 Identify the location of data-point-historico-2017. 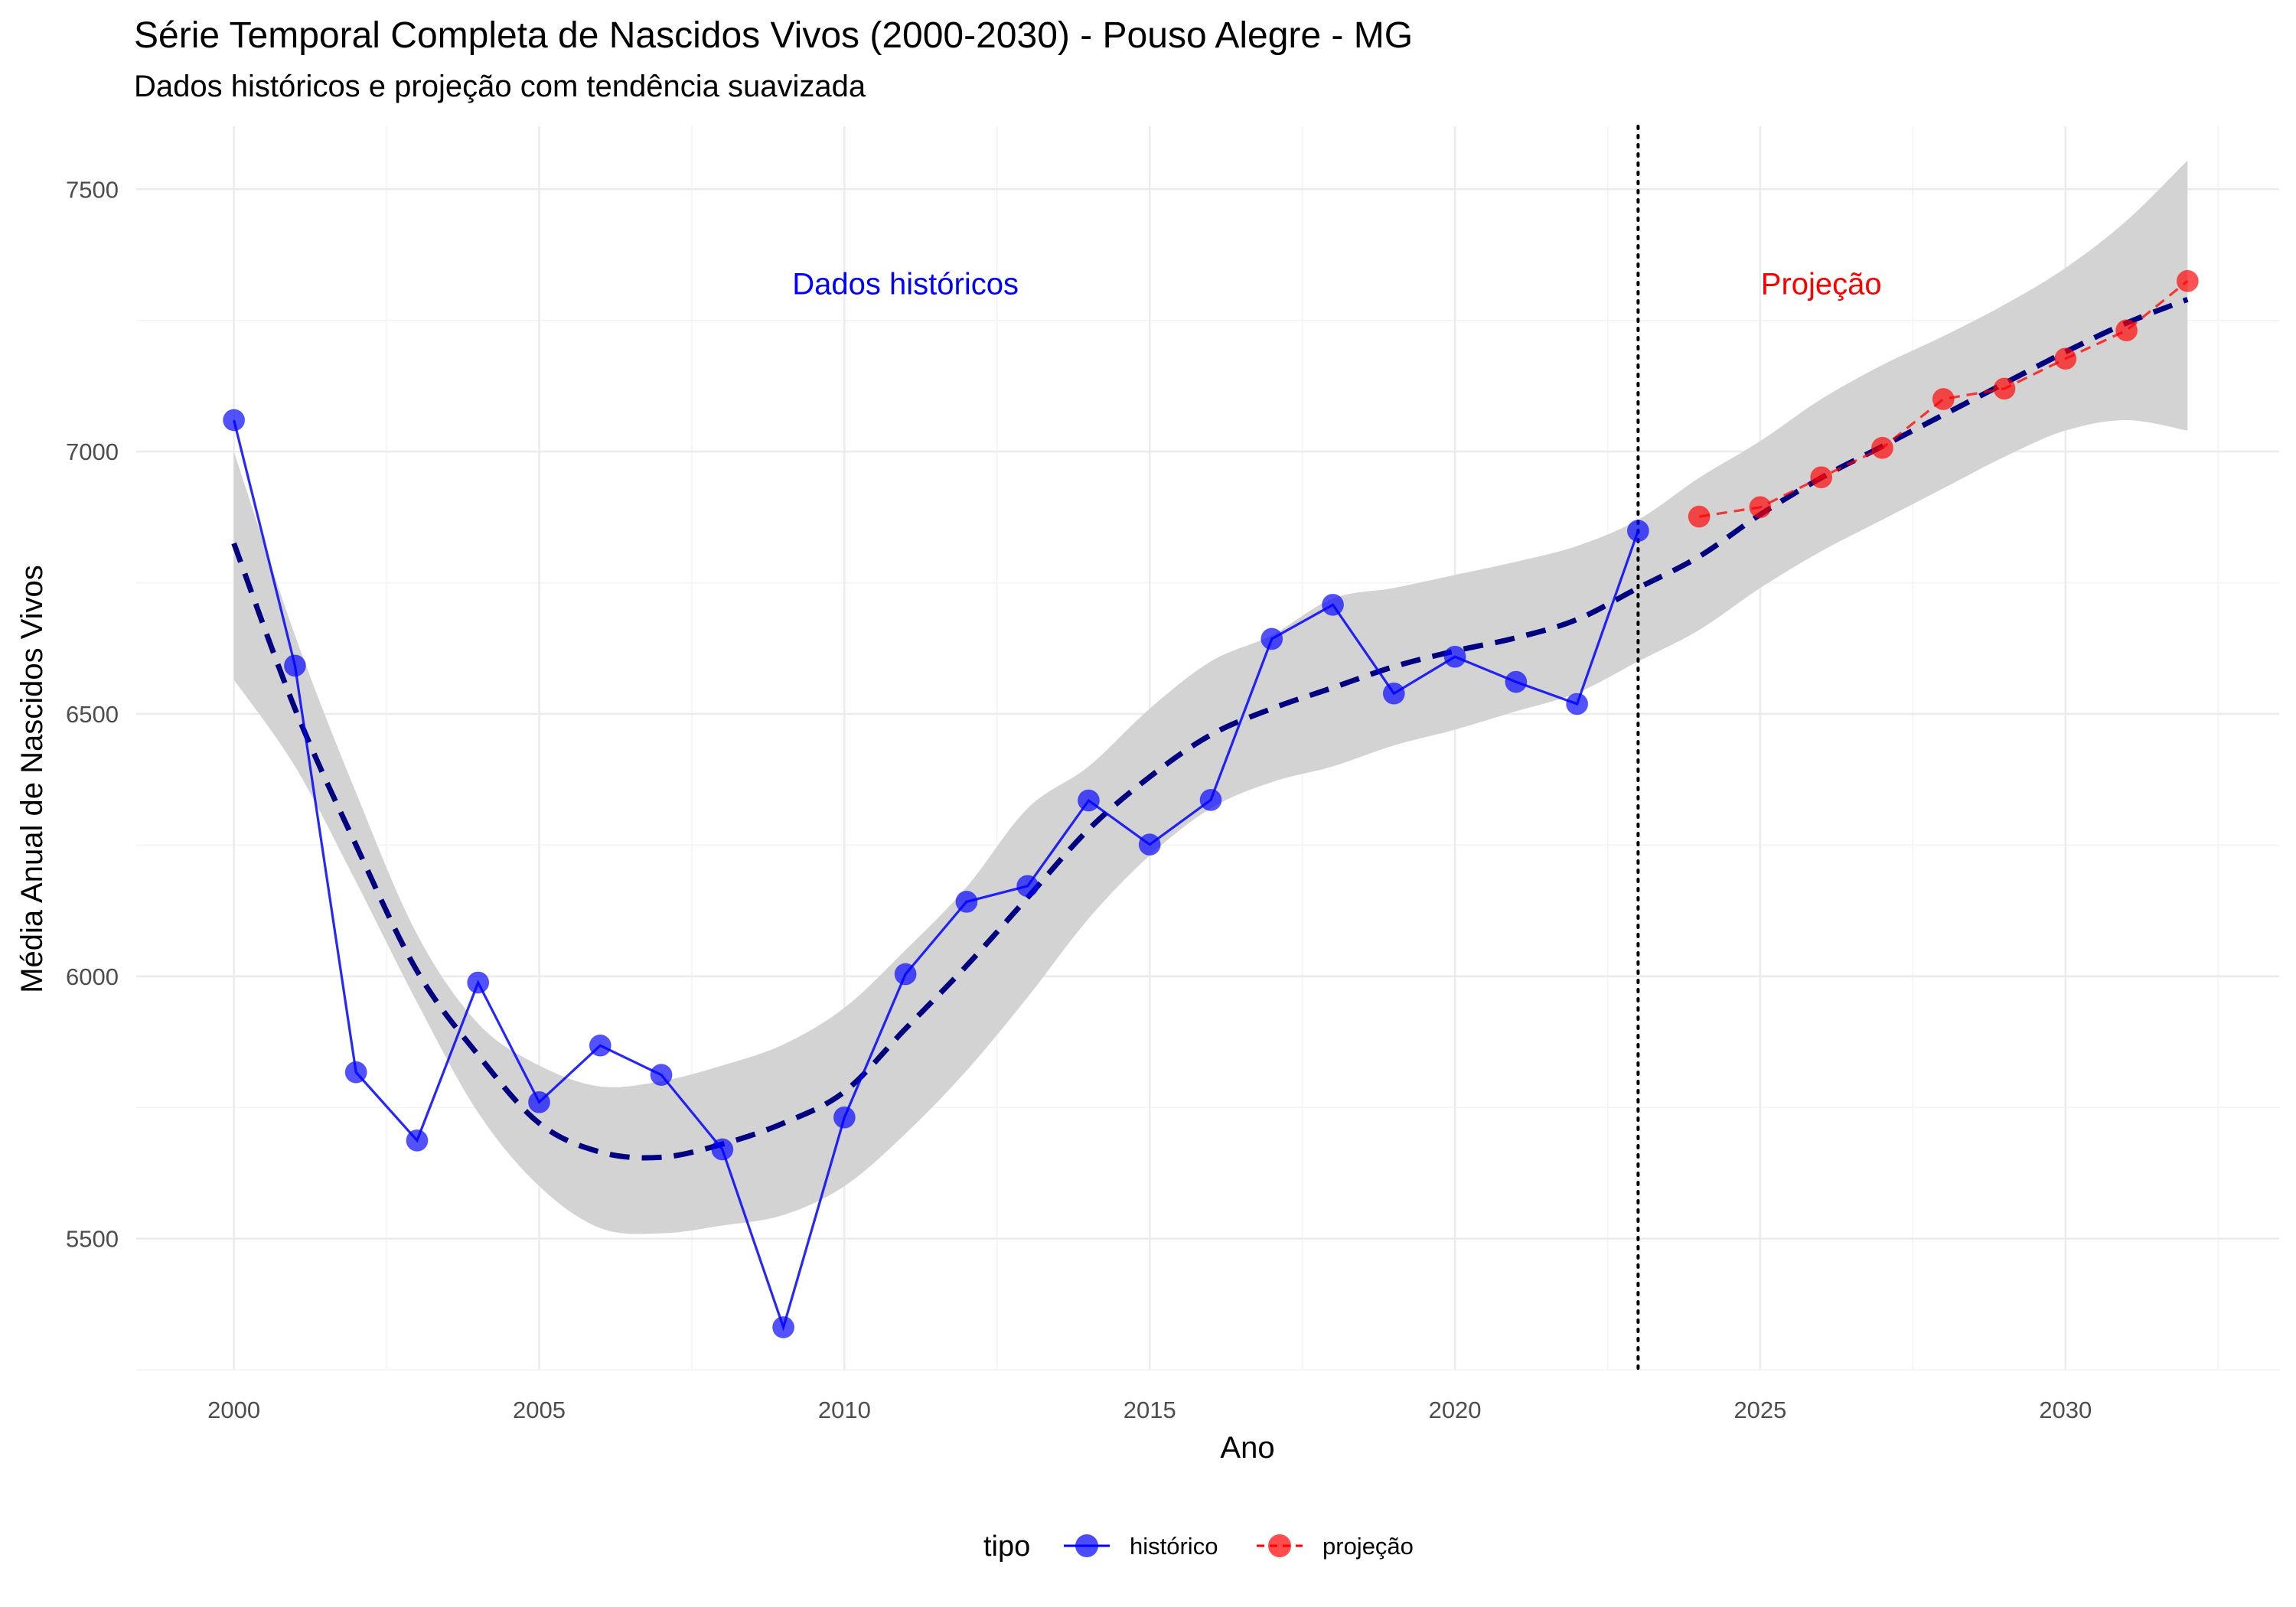
(1272, 638).